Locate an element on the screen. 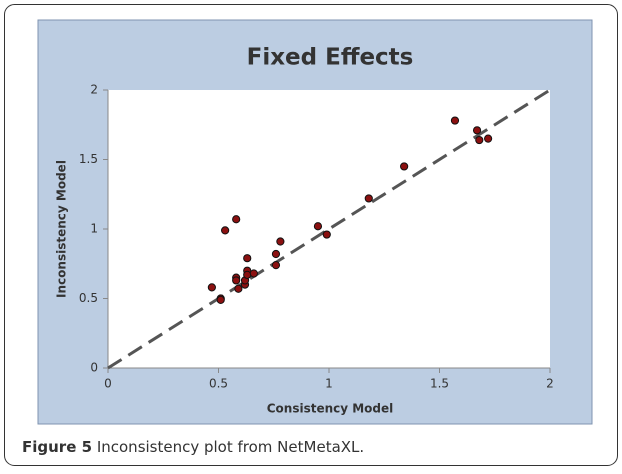 The image size is (622, 474). x-tick-label: 1.5 is located at coordinates (439, 384).